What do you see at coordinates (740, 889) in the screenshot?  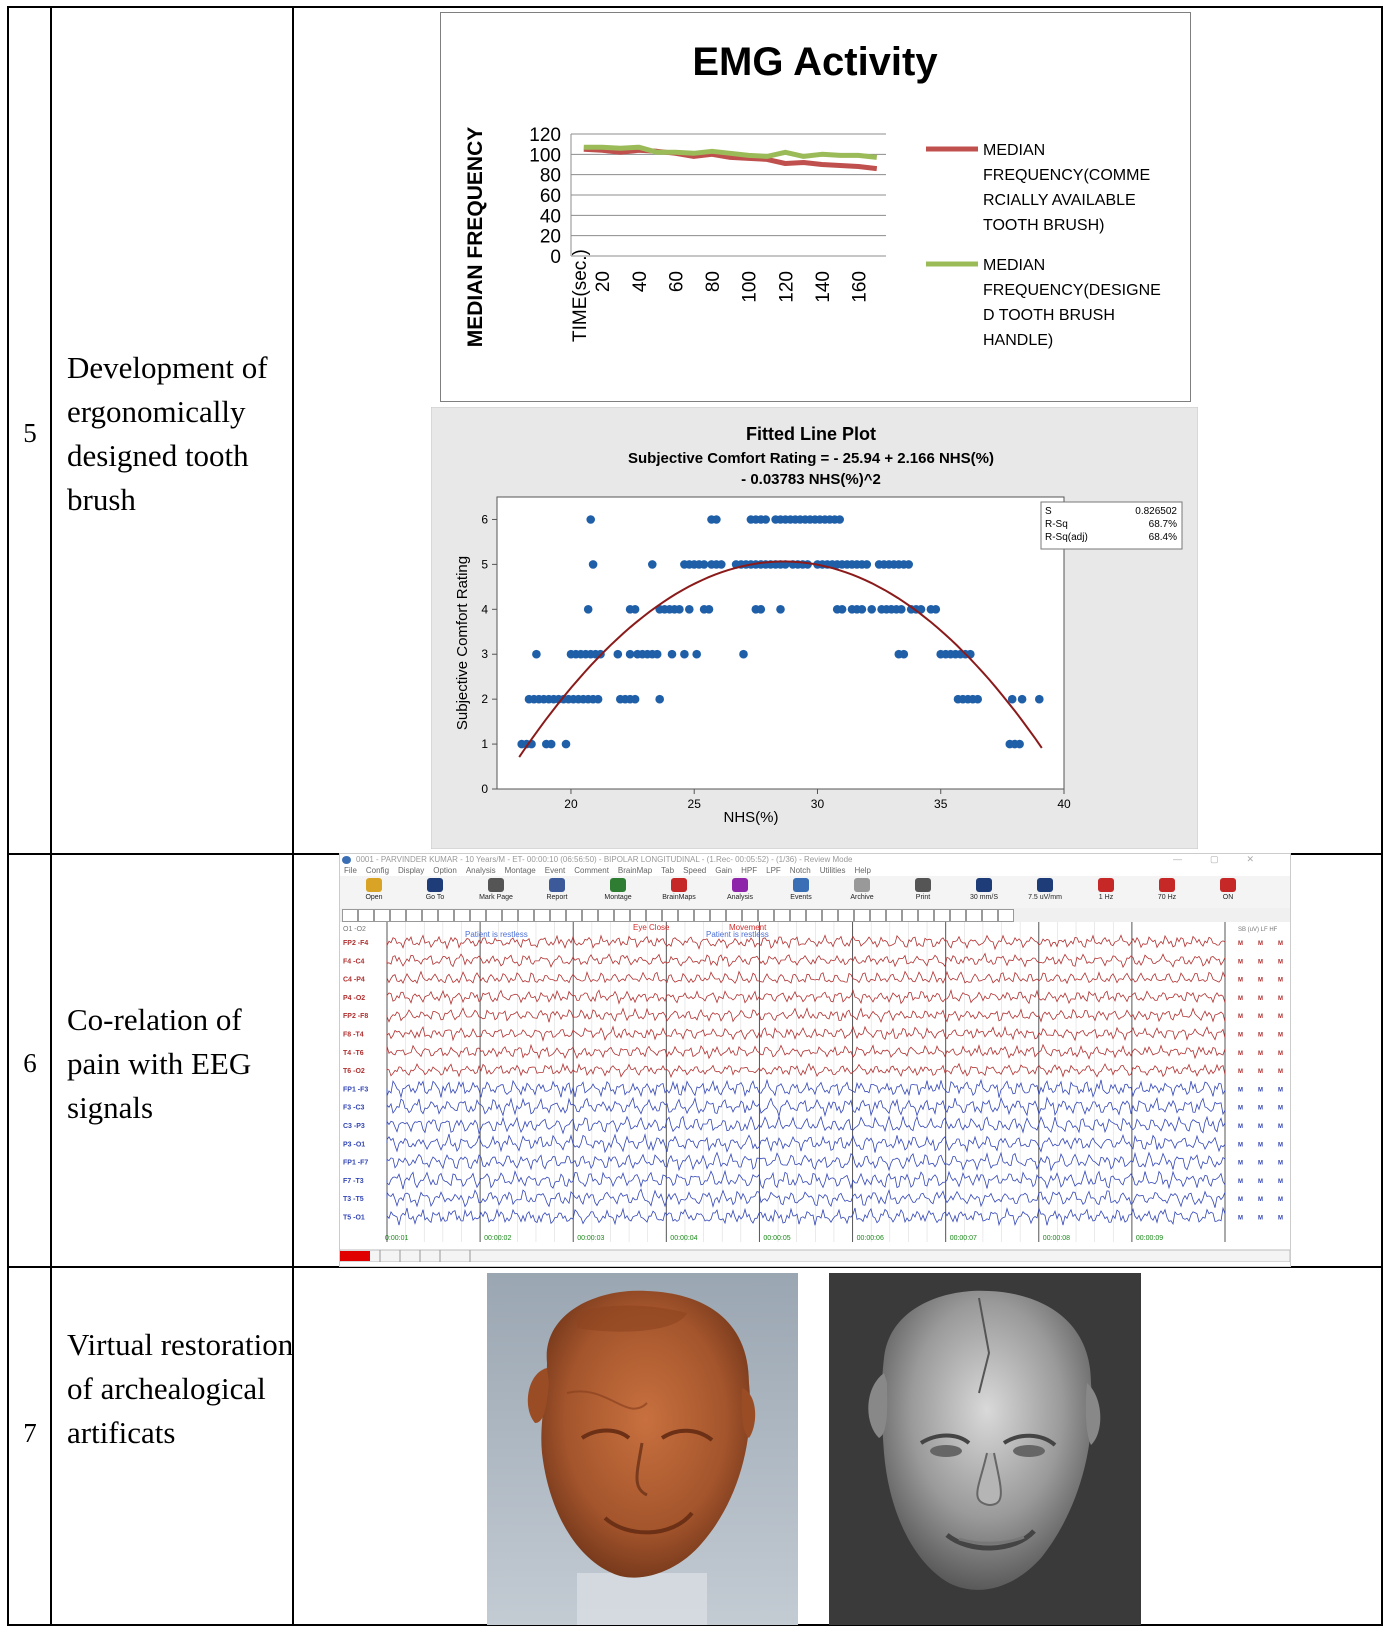 I see `toolbar-button: Analysis` at bounding box center [740, 889].